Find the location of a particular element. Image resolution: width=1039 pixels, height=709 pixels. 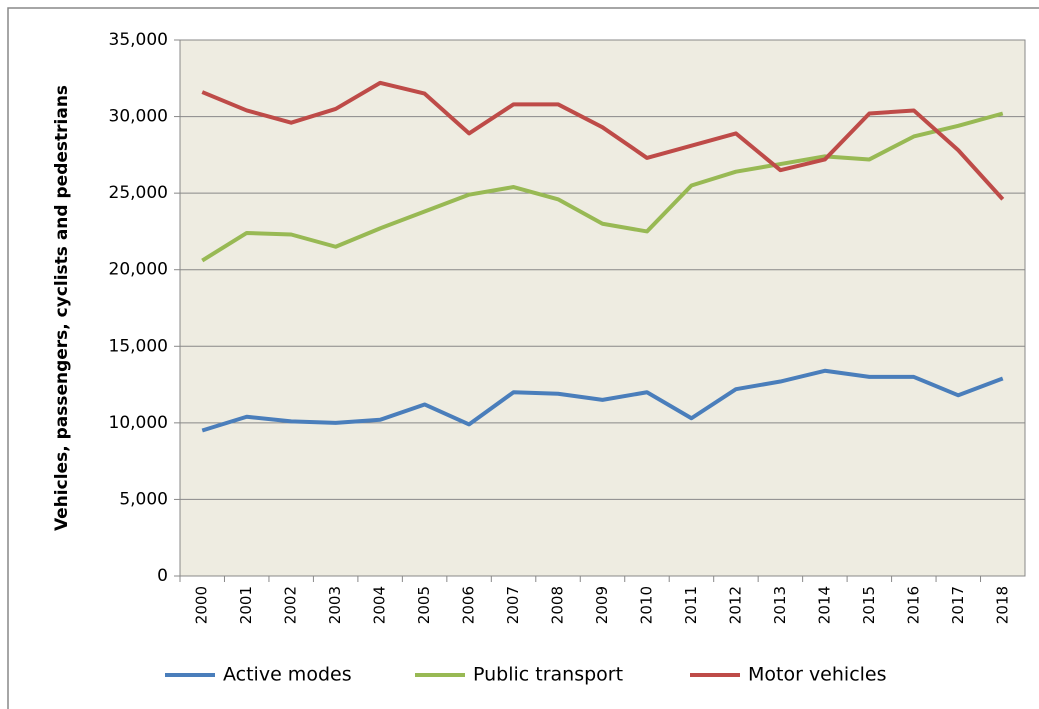

legend-label: Active modes is located at coordinates (287, 675).